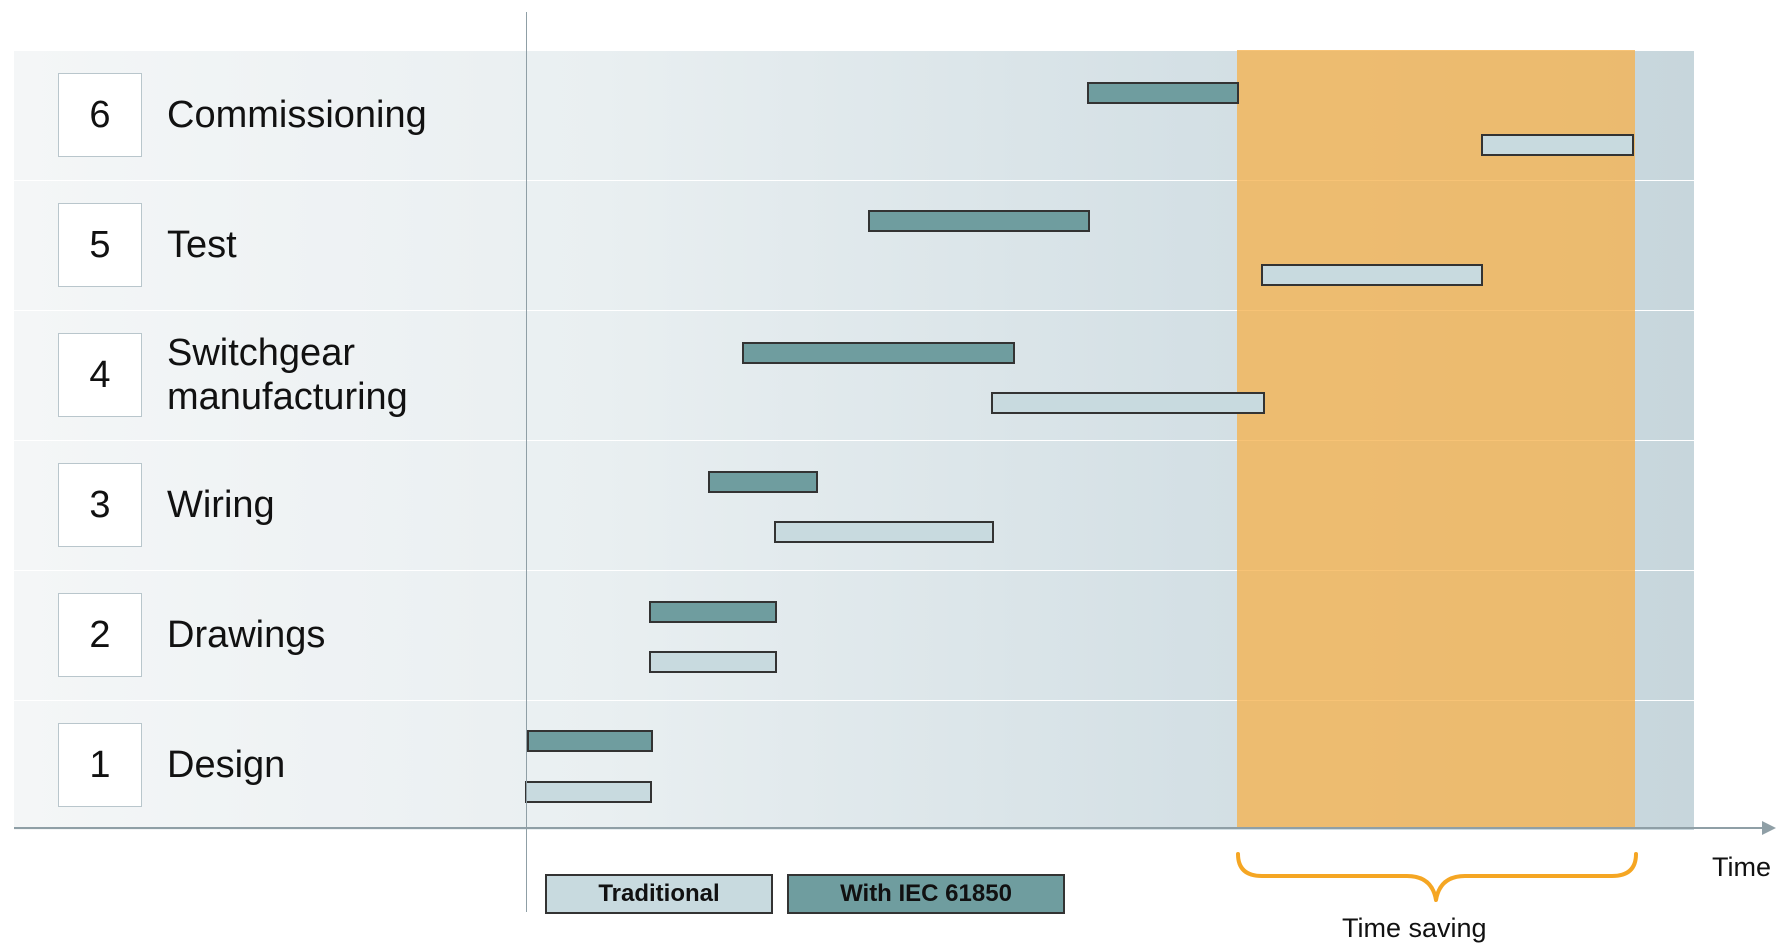 This screenshot has height=949, width=1786. Describe the element at coordinates (588, 792) in the screenshot. I see `bar-design-traditional` at that location.